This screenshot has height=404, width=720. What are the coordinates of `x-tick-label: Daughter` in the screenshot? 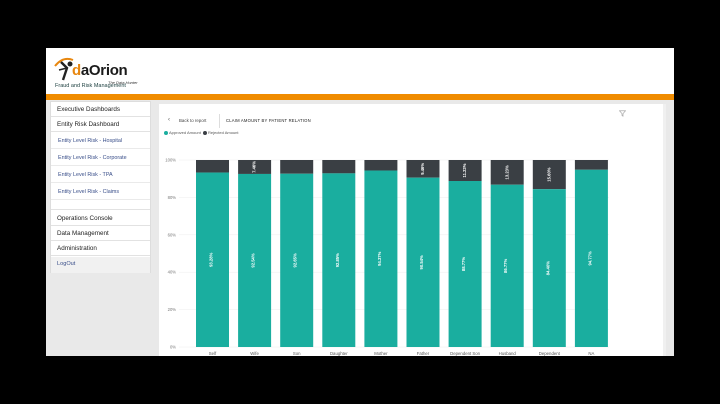 It's located at (339, 353).